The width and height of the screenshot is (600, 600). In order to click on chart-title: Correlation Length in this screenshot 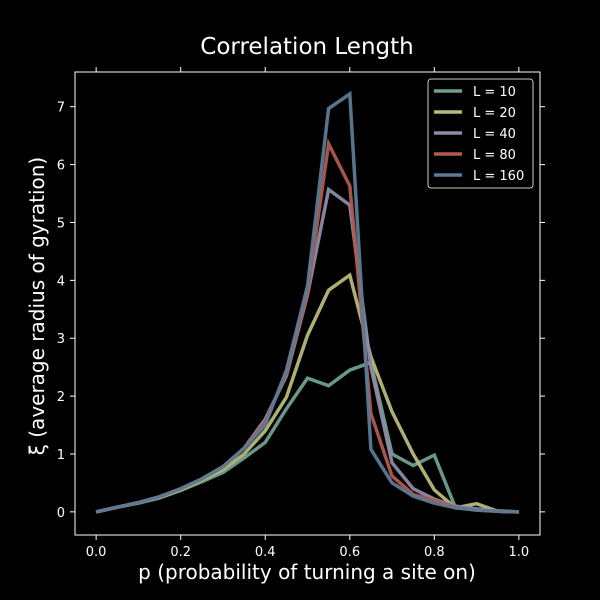, I will do `click(306, 47)`.